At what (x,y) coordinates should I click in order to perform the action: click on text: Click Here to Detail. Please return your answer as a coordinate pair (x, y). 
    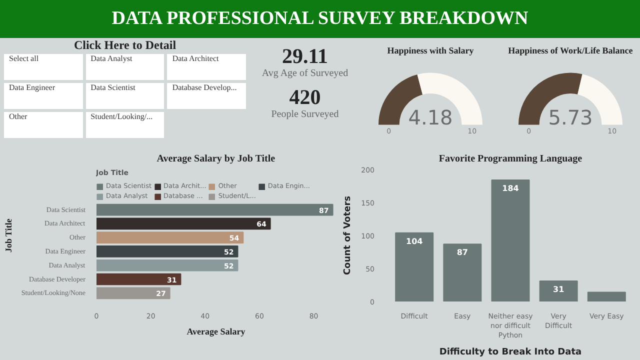
    Looking at the image, I should click on (125, 46).